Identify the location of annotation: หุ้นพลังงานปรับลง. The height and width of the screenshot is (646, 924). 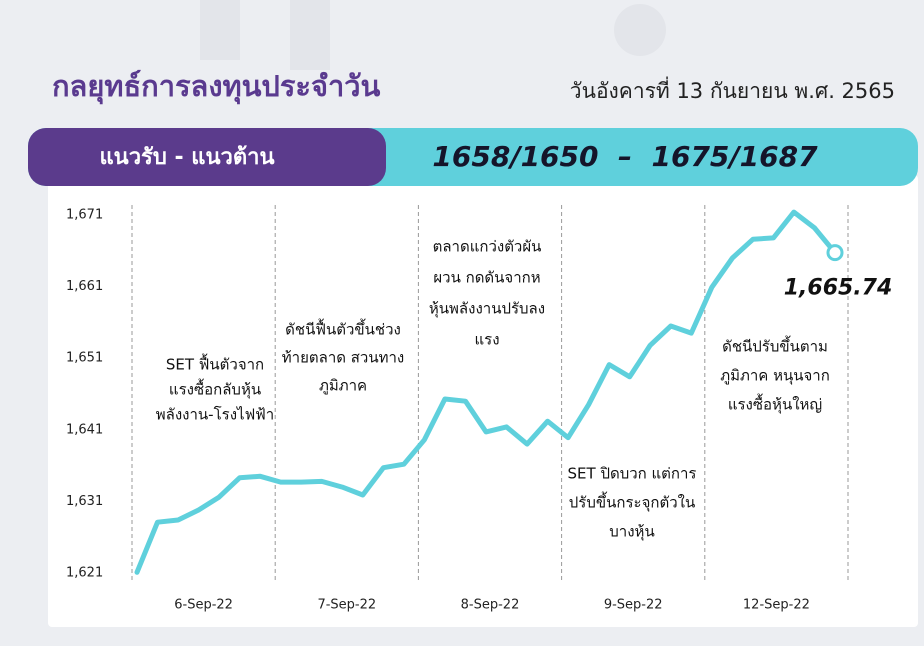
(487, 309).